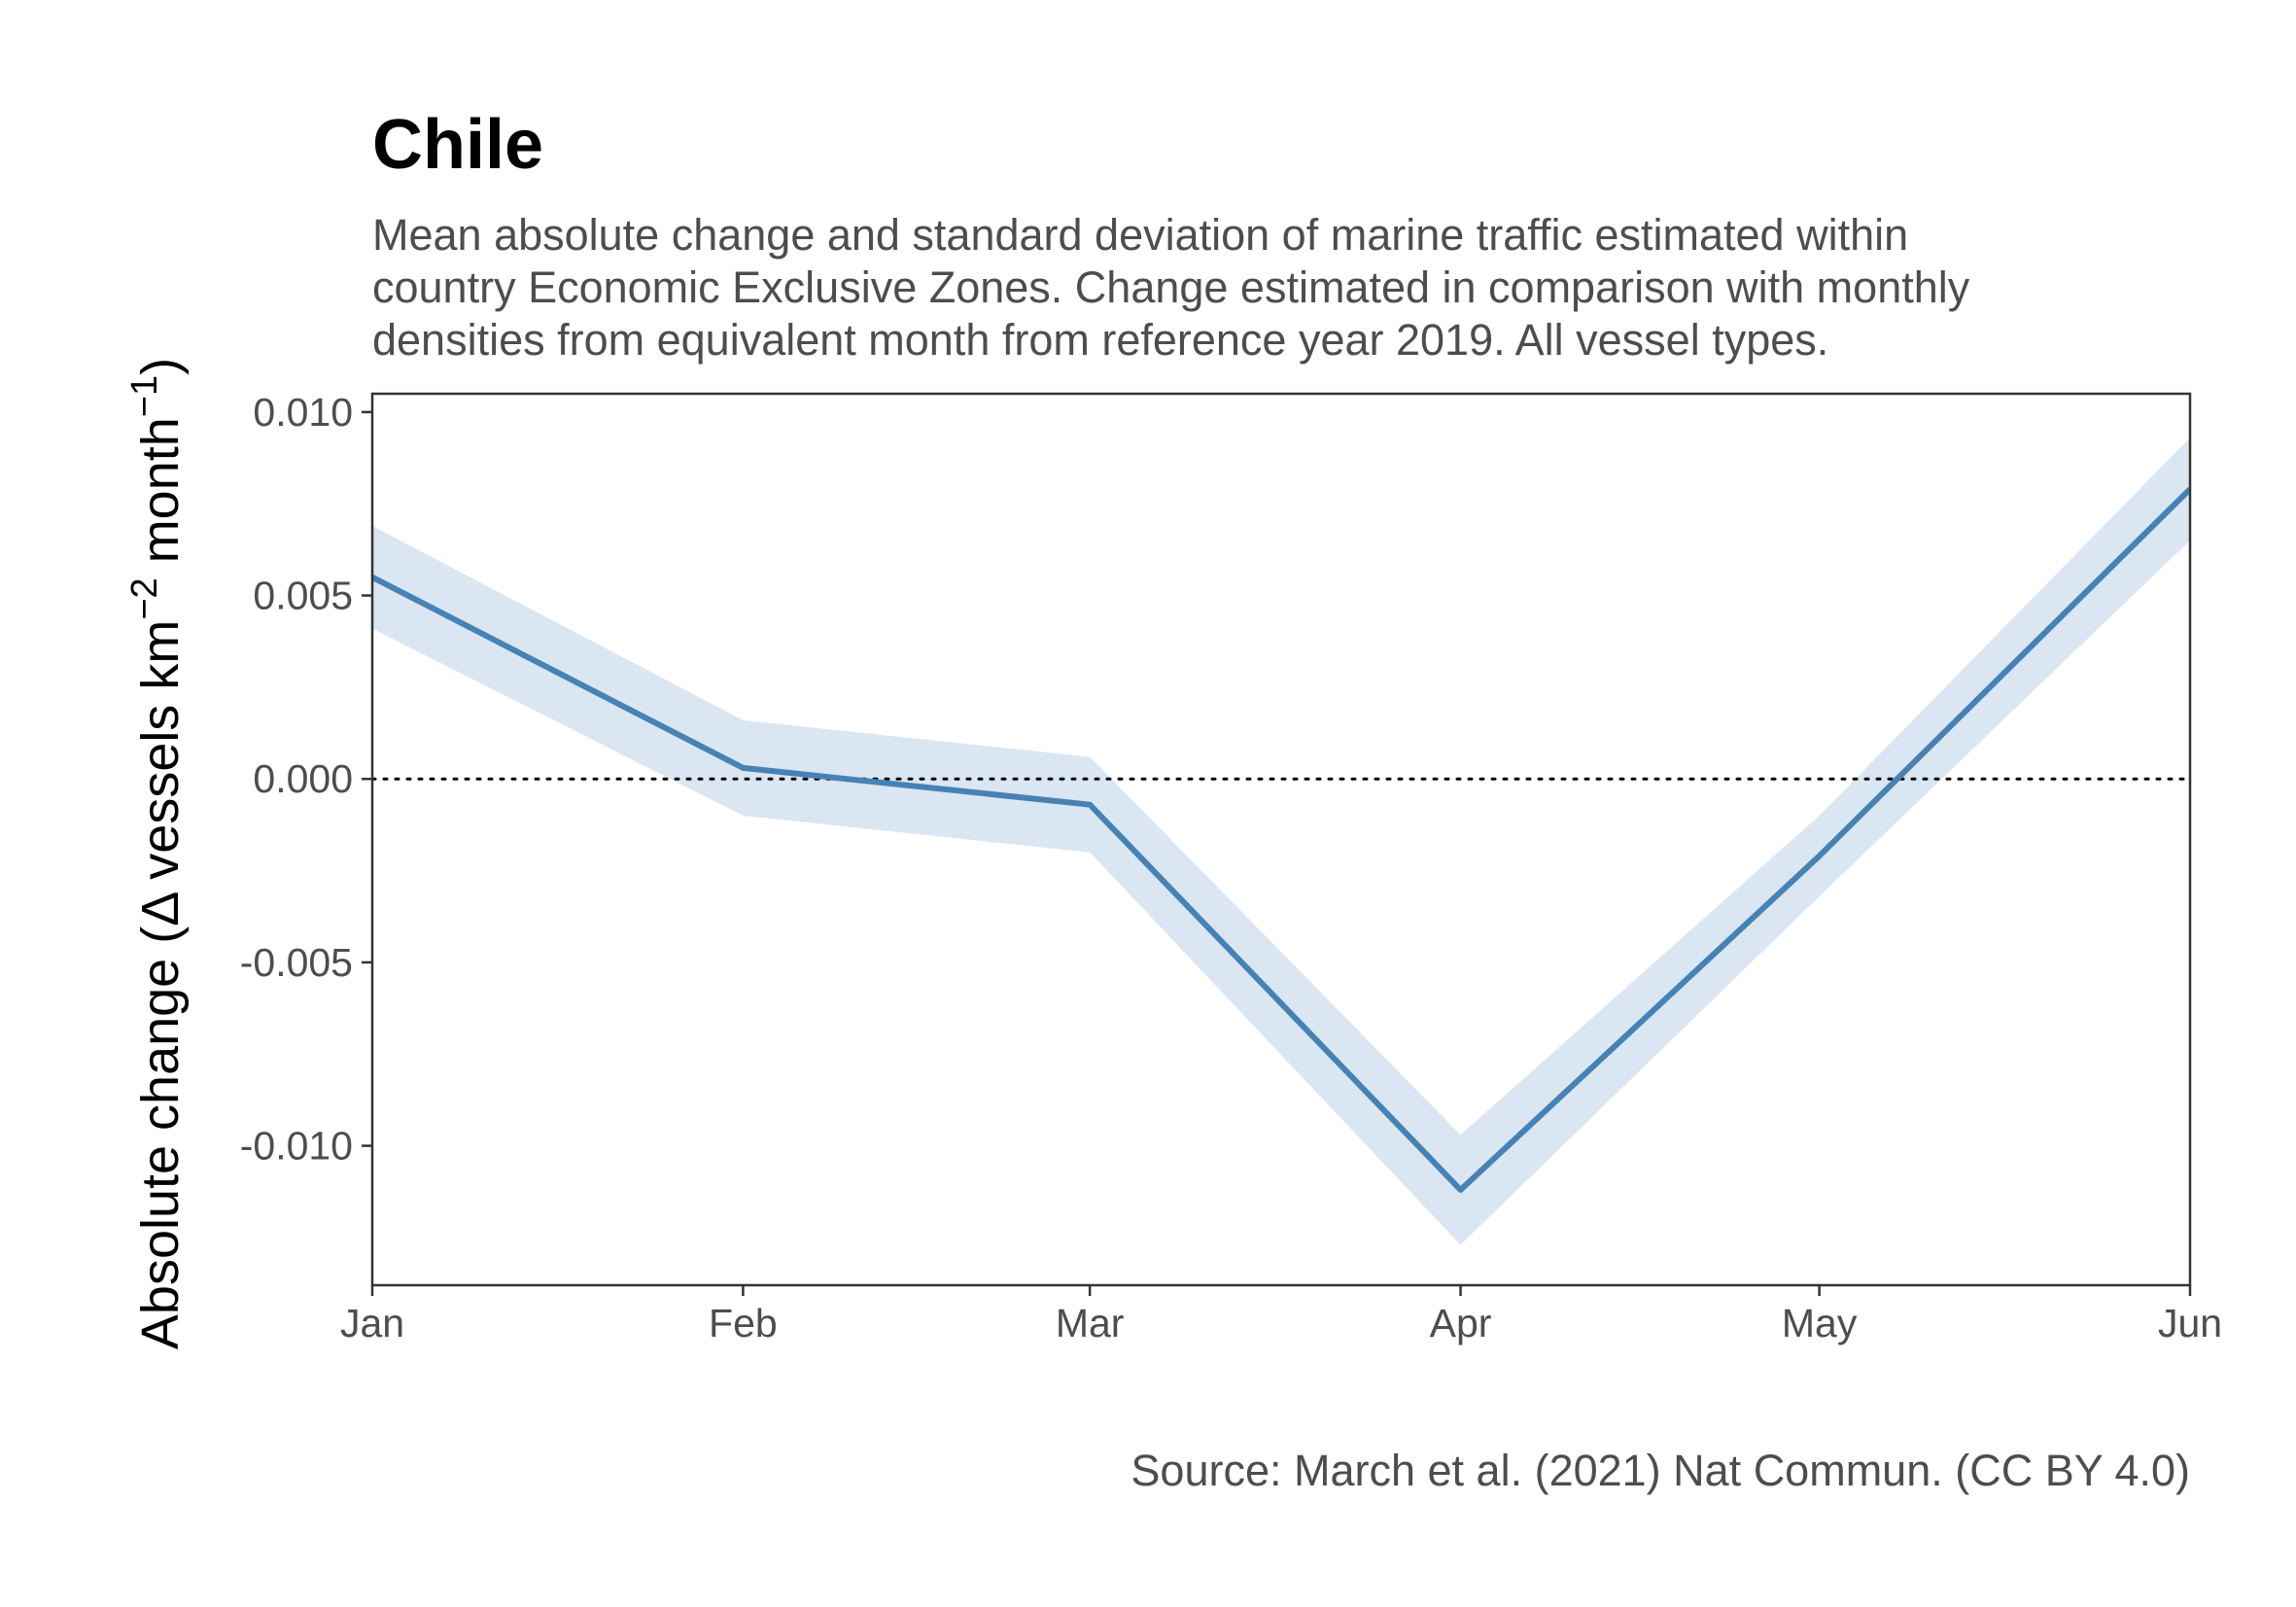 The image size is (2296, 1607). What do you see at coordinates (303, 413) in the screenshot?
I see `y-tick-label: 0.010` at bounding box center [303, 413].